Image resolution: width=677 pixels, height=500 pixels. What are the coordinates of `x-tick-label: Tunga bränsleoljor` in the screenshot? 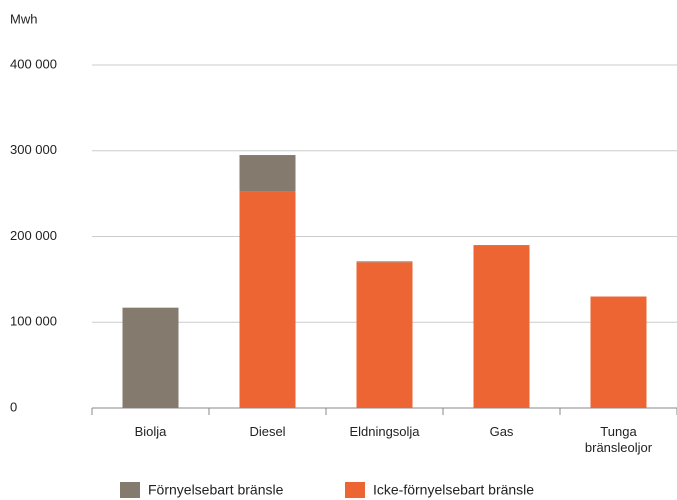 It's located at (618, 439).